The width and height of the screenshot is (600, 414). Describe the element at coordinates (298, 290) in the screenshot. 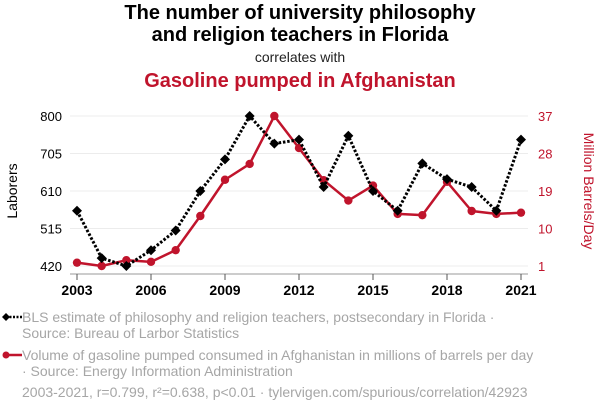

I see `x-tick-label: 2012` at that location.